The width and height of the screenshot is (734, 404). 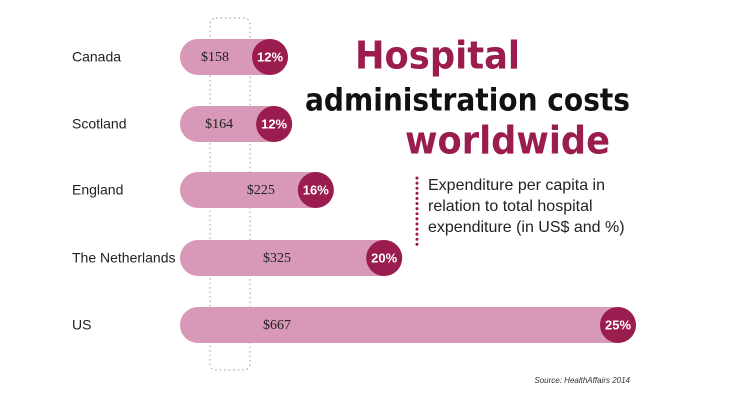 What do you see at coordinates (277, 258) in the screenshot?
I see `value-label: $325` at bounding box center [277, 258].